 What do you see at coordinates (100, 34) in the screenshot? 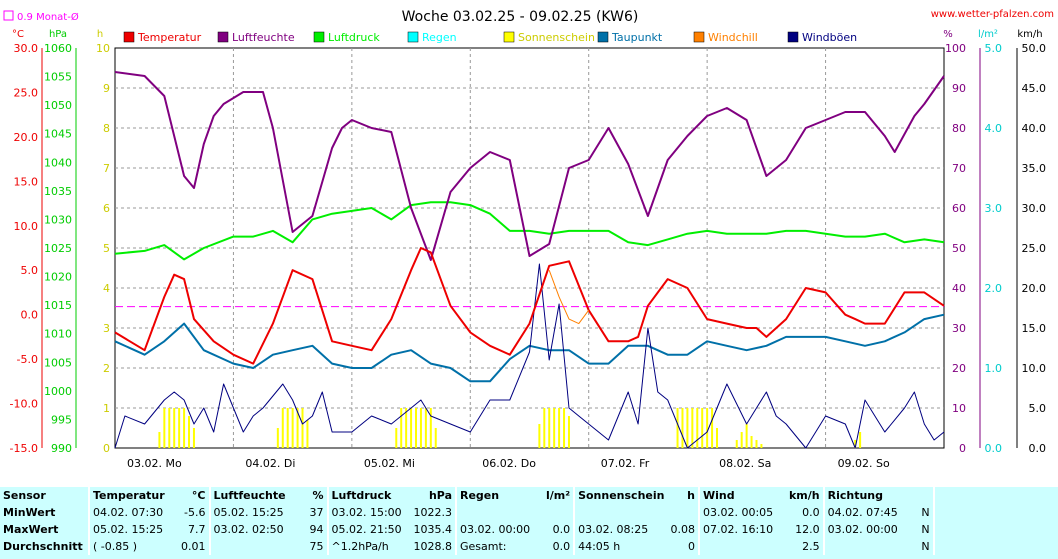
I see `axis-unit-label: h` at bounding box center [100, 34].